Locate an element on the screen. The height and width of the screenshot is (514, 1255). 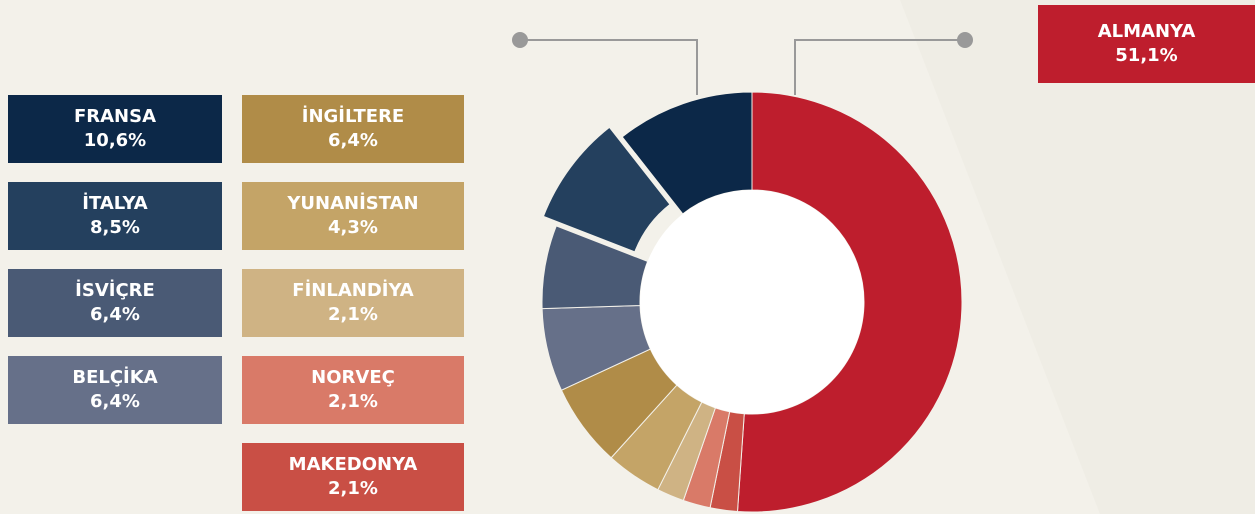
legend-box: BELÇİKA 6,4% is located at coordinates (115, 390).